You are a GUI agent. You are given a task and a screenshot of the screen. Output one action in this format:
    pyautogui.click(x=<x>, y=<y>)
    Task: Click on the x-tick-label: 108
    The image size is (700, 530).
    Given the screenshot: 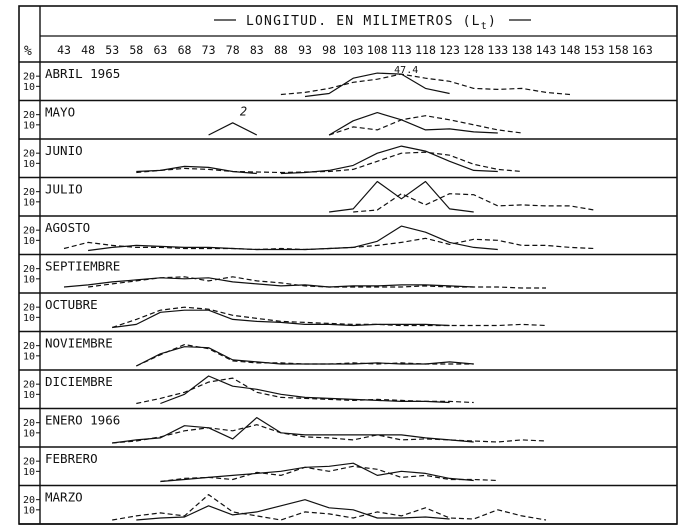 What is the action you would take?
    pyautogui.click(x=377, y=50)
    